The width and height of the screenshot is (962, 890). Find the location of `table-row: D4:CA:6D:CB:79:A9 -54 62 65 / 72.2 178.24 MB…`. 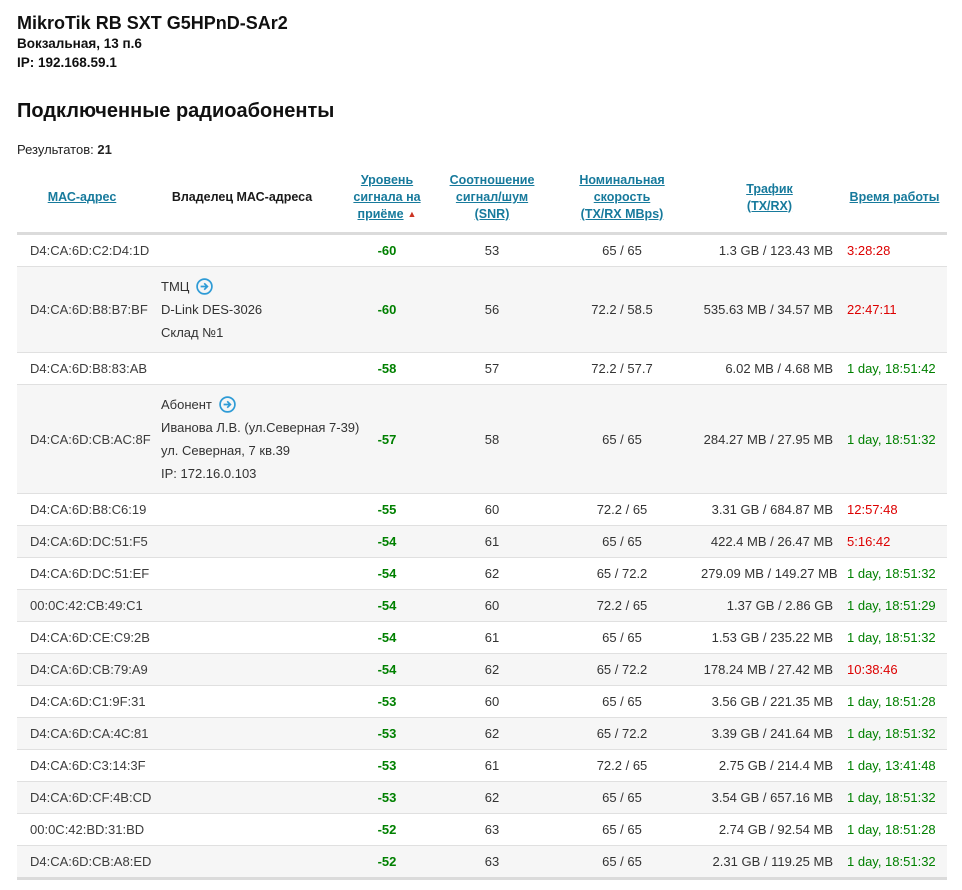

table-row: D4:CA:6D:CB:79:A9 -54 62 65 / 72.2 178.24 MB… is located at coordinates (482, 669).